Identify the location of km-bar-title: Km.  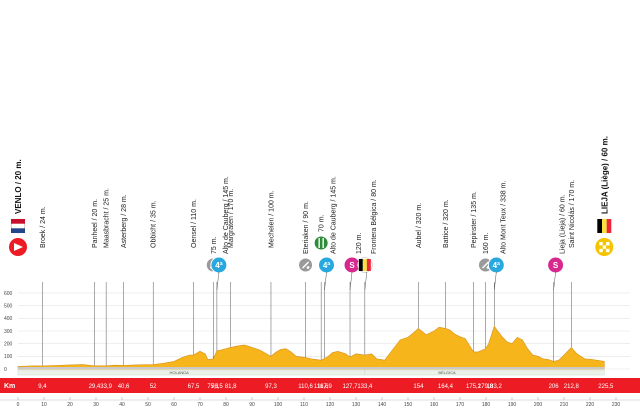
(9, 386).